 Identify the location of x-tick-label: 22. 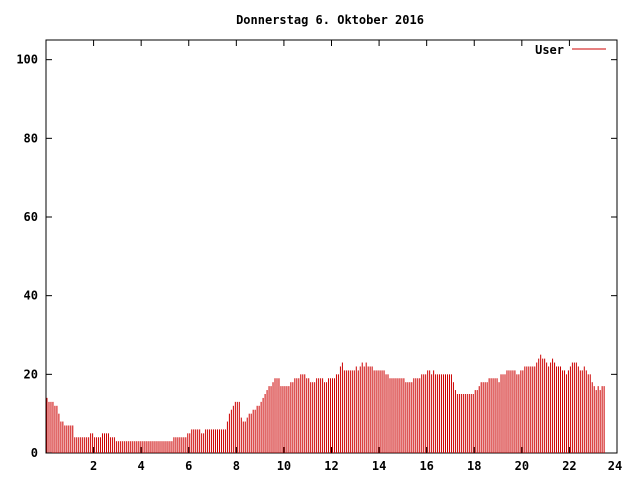
(569, 466).